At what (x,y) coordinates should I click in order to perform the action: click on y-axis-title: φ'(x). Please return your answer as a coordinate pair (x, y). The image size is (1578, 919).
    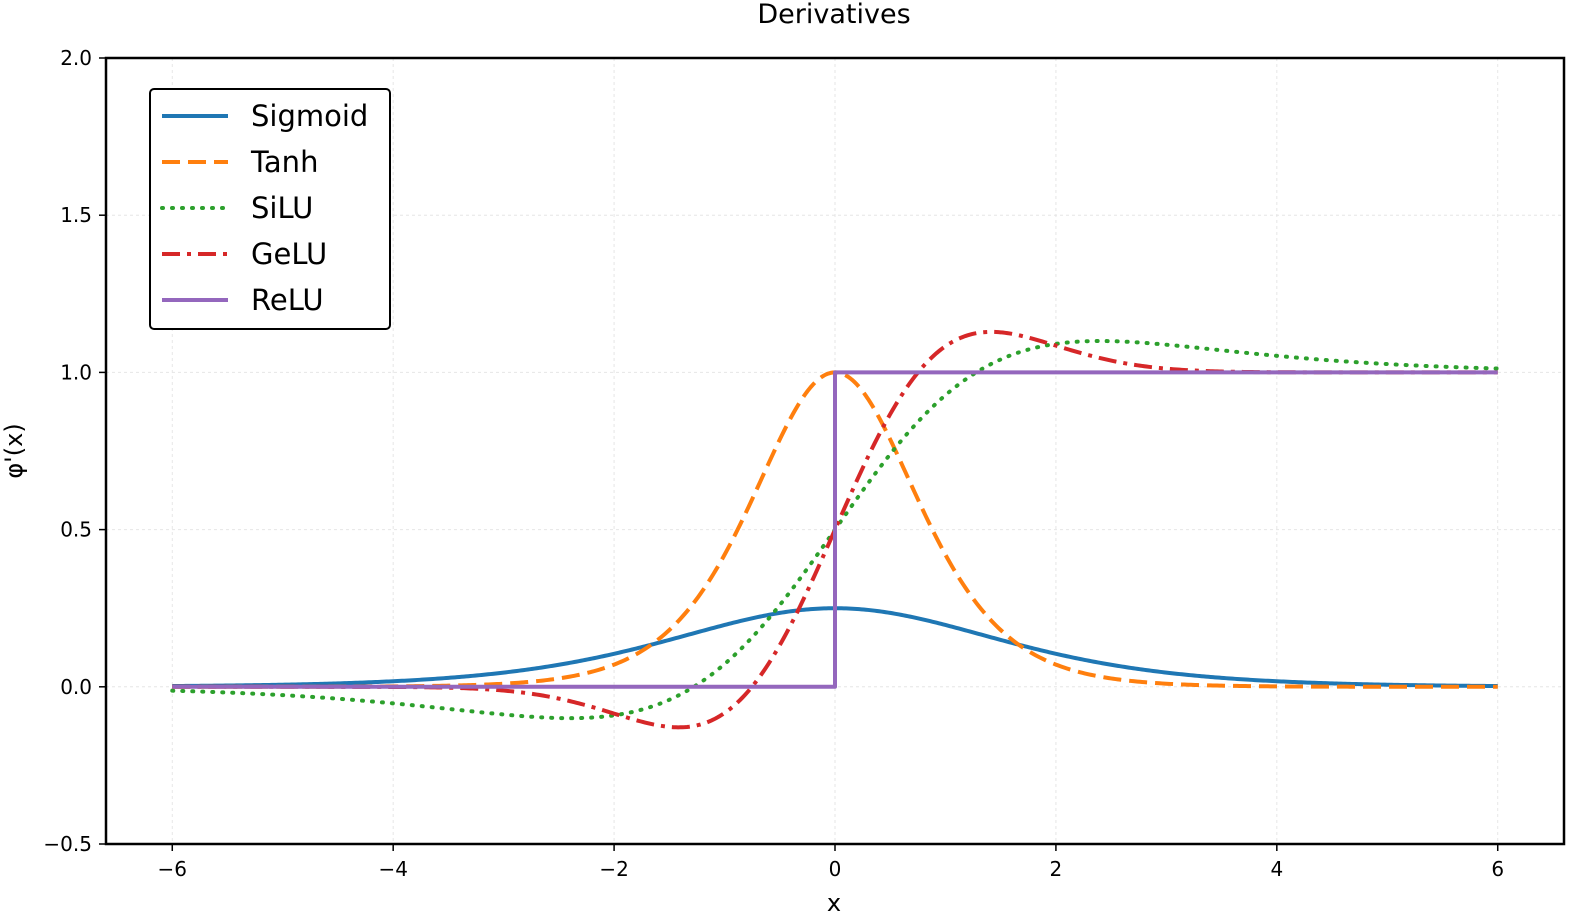
    Looking at the image, I should click on (14, 450).